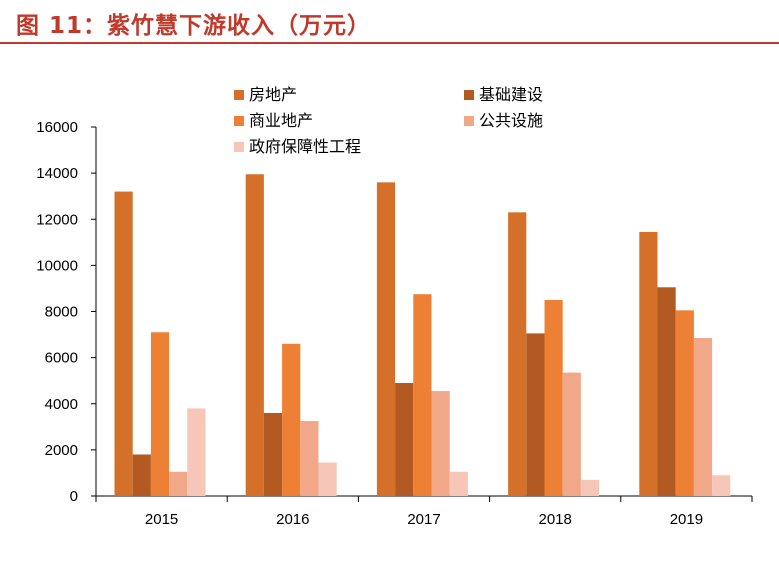 This screenshot has height=571, width=779. What do you see at coordinates (57, 219) in the screenshot?
I see `y-tick-label: 12000` at bounding box center [57, 219].